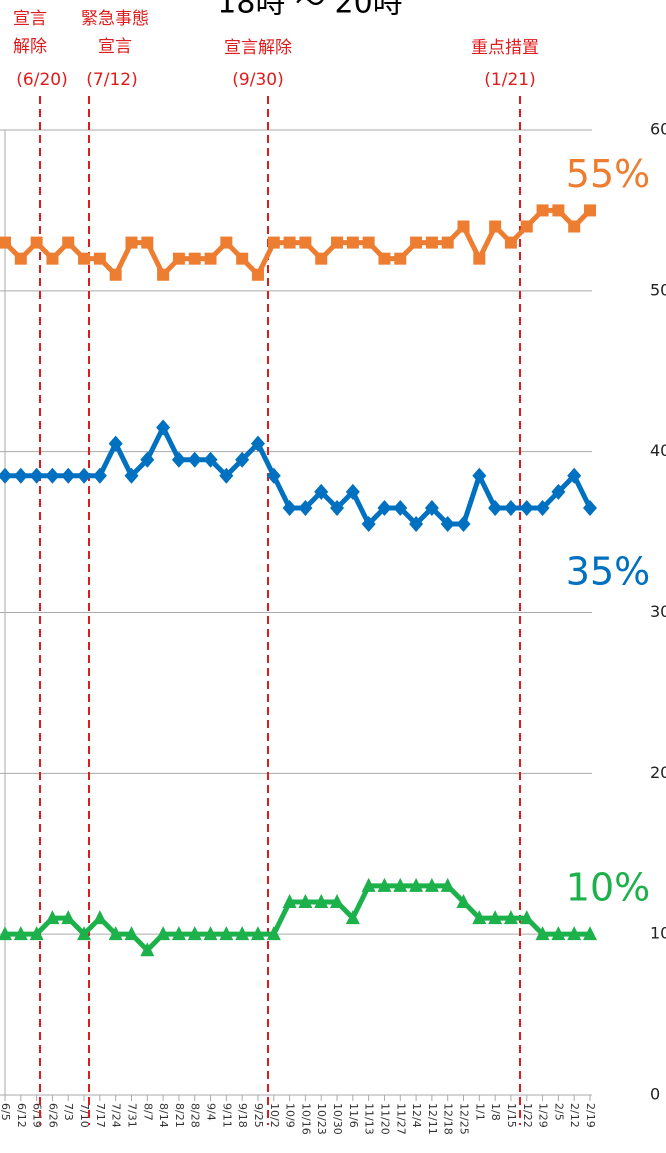 Image resolution: width=666 pixels, height=1153 pixels. I want to click on x-tick-label: 8/28, so click(195, 1115).